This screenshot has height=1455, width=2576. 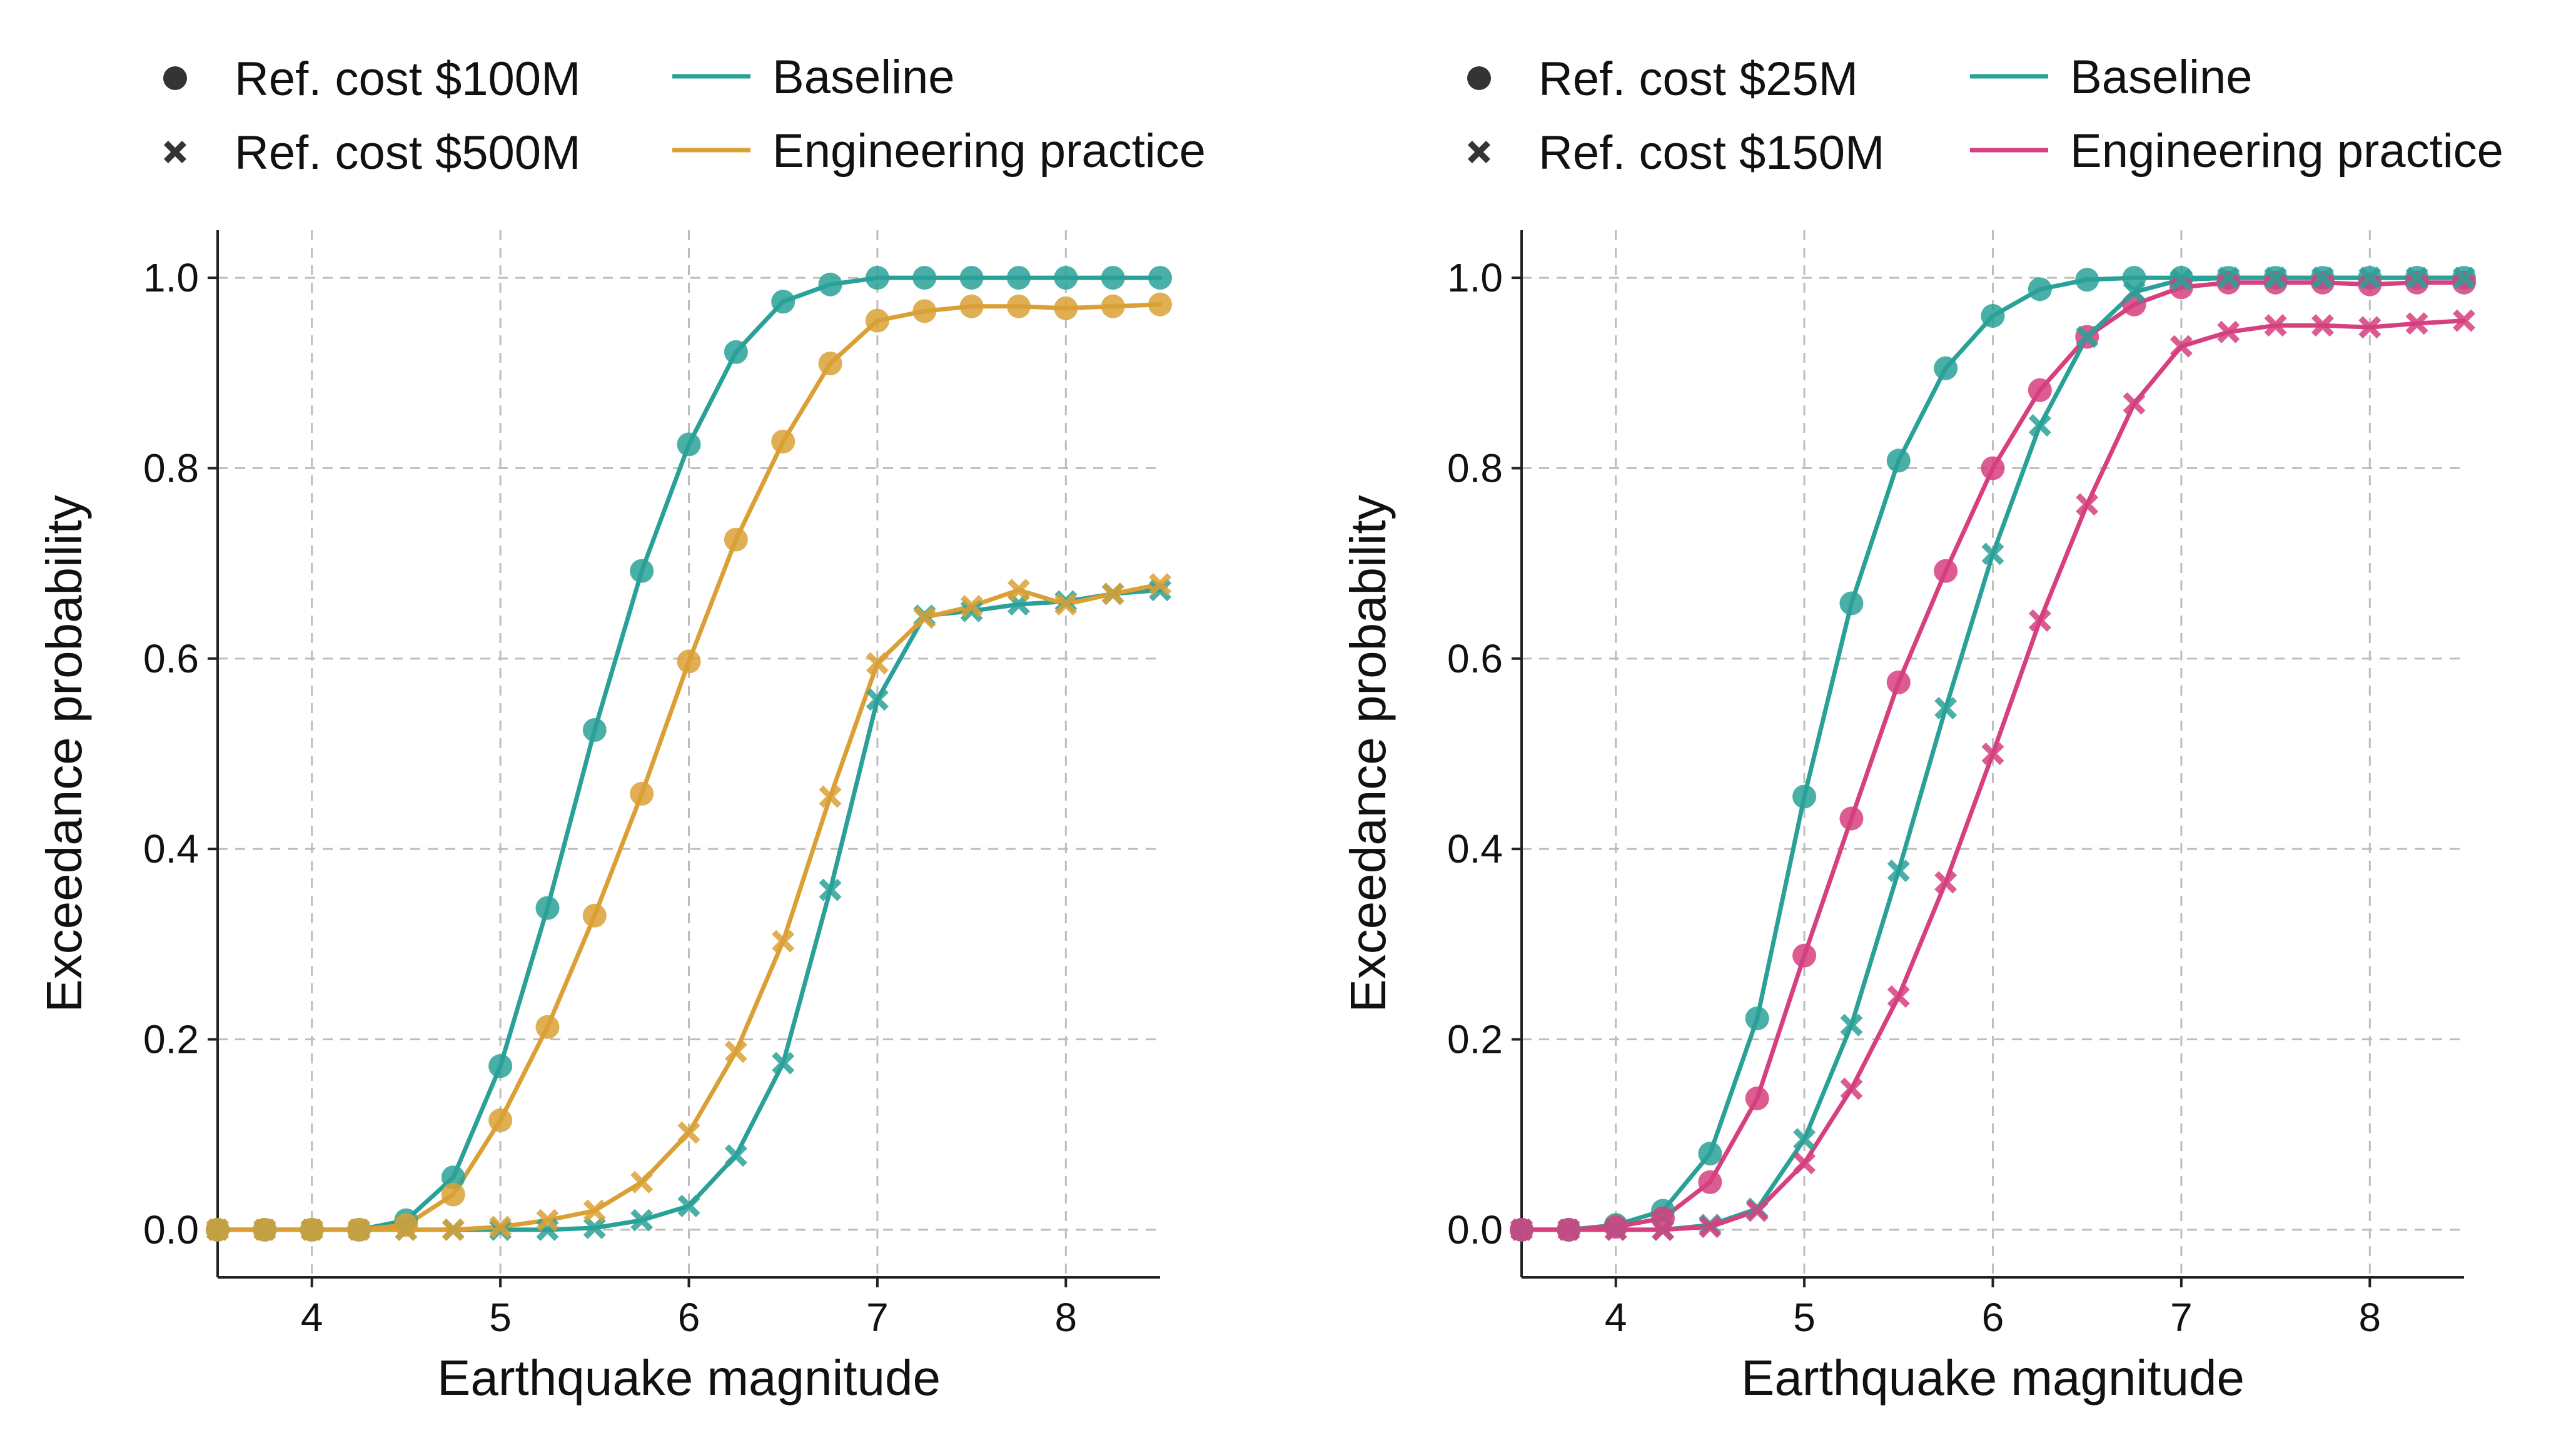 What do you see at coordinates (407, 153) in the screenshot?
I see `legend-label: Ref. cost $500M` at bounding box center [407, 153].